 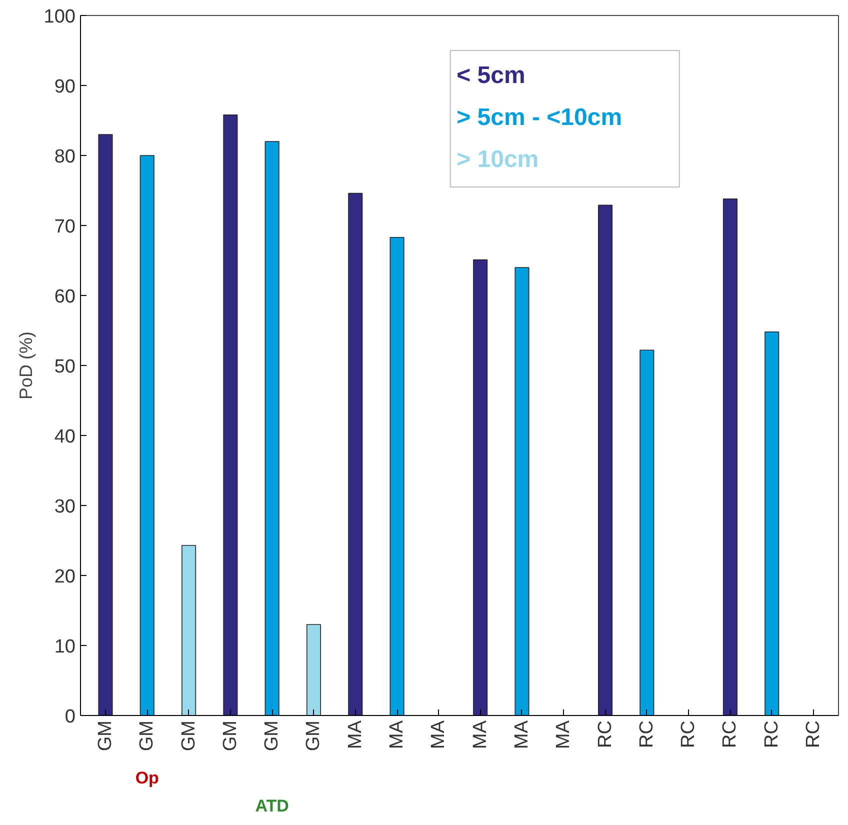 I want to click on text: < 5cm, so click(x=491, y=75).